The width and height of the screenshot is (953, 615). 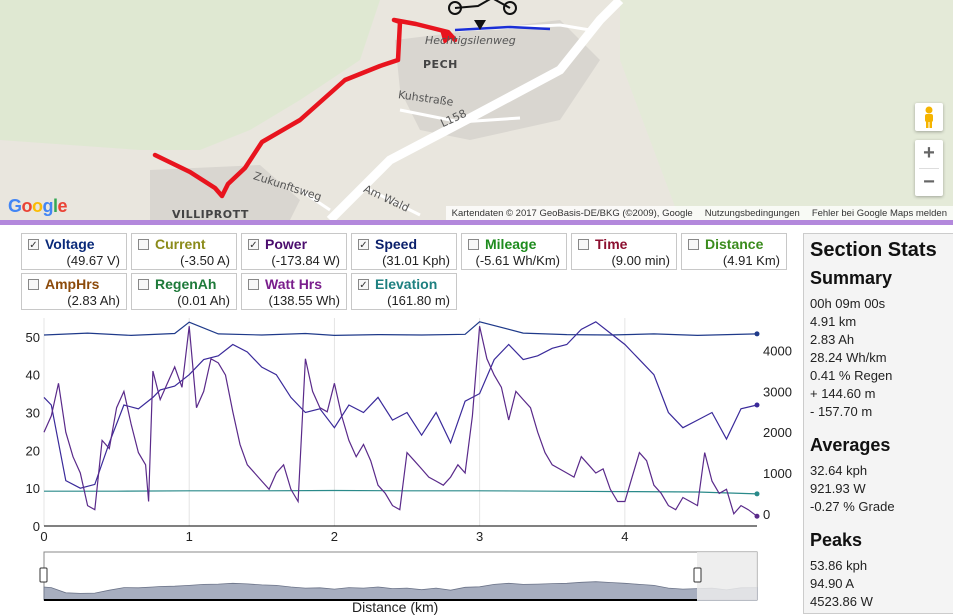 What do you see at coordinates (751, 260) in the screenshot?
I see `metric-value: (4.91 Km)` at bounding box center [751, 260].